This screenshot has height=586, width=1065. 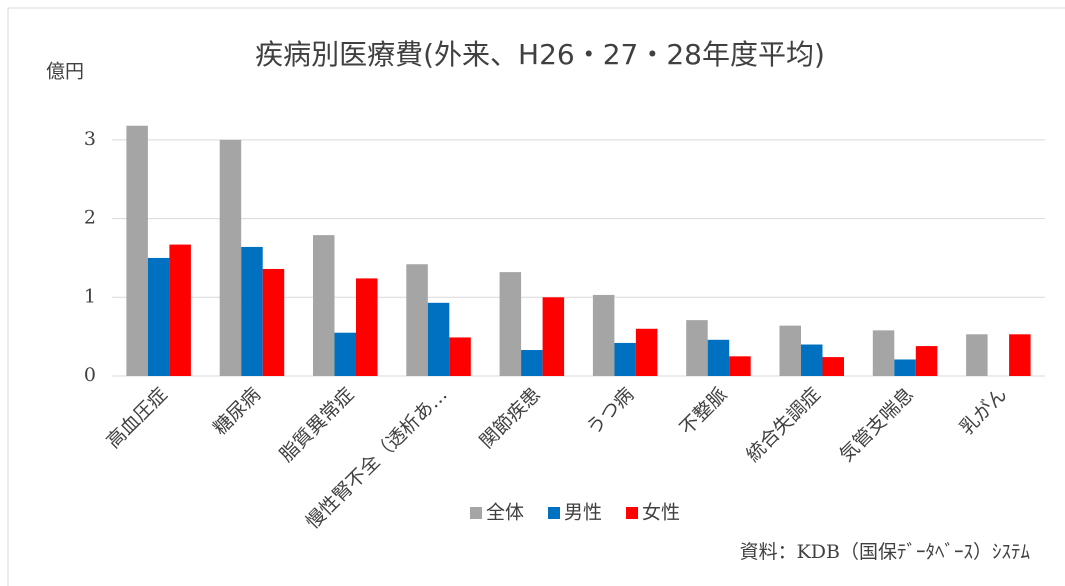 What do you see at coordinates (540, 54) in the screenshot?
I see `chart-title: 疾病別医療費(外来、H26・27・28年度平均)` at bounding box center [540, 54].